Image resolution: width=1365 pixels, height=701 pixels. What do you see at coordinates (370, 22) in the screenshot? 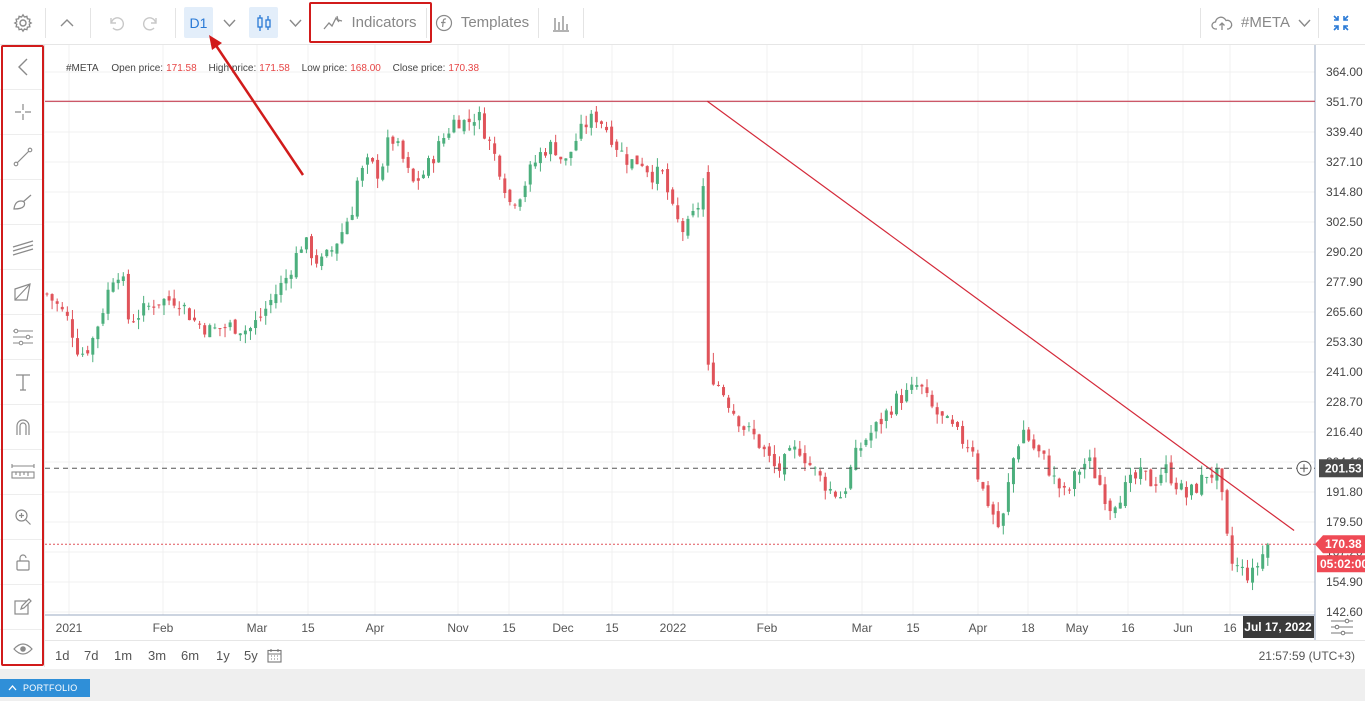
I see `indicators-button: Indicators` at bounding box center [370, 22].